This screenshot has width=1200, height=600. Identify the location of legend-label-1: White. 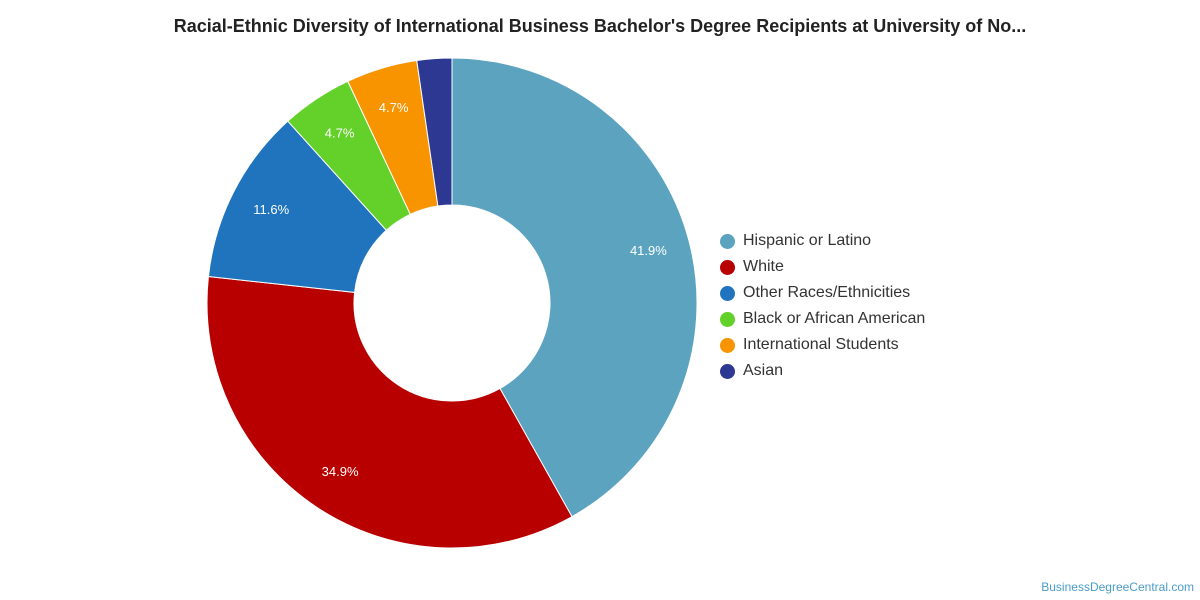
(763, 266).